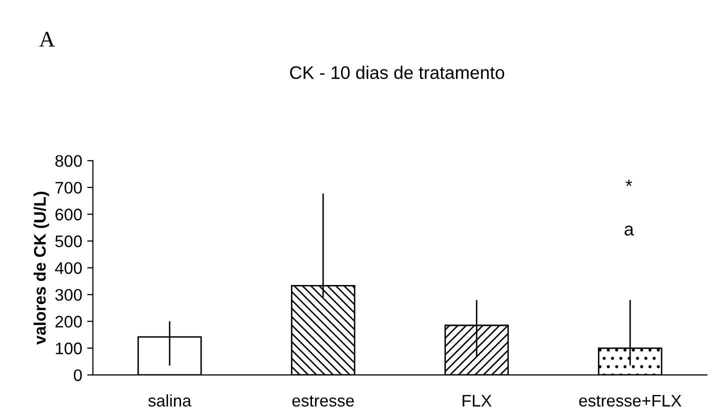 Image resolution: width=709 pixels, height=412 pixels. What do you see at coordinates (69, 214) in the screenshot?
I see `y-tick-label: 600` at bounding box center [69, 214].